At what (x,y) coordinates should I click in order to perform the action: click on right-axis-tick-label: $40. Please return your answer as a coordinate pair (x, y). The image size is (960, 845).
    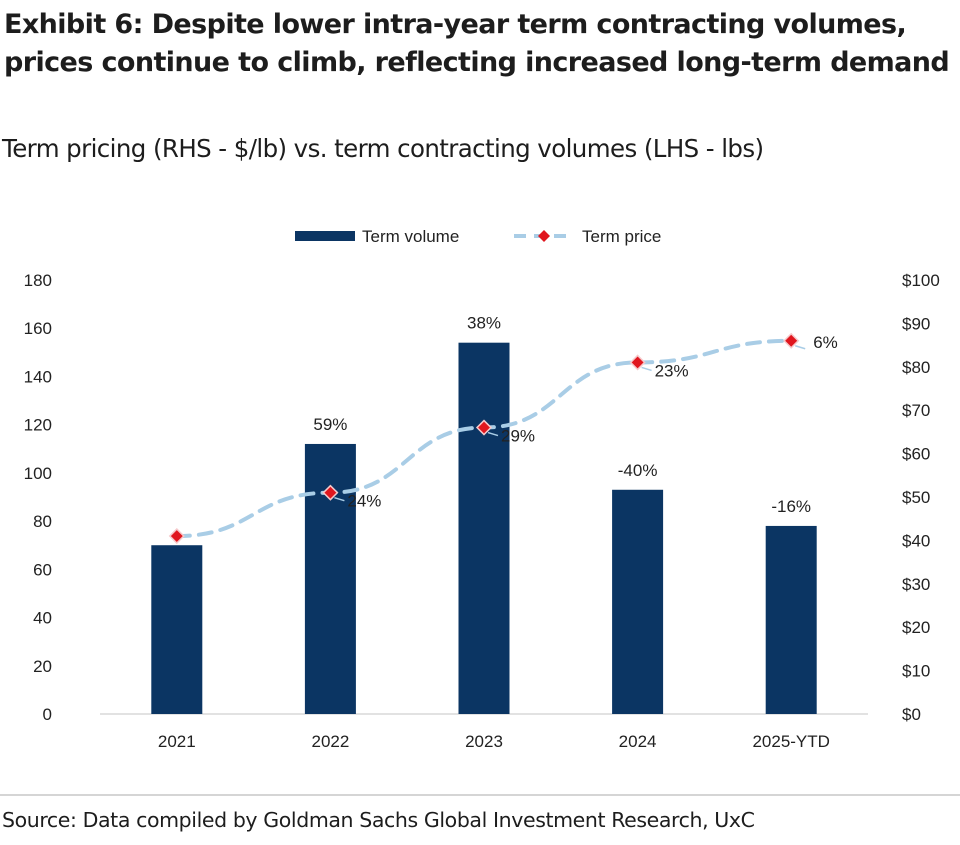
    Looking at the image, I should click on (916, 540).